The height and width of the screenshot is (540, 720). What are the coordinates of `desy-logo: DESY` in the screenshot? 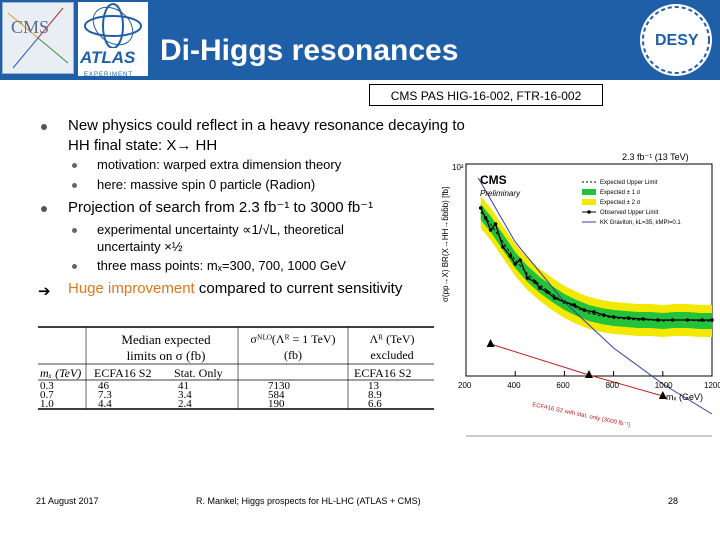 It's located at (676, 40).